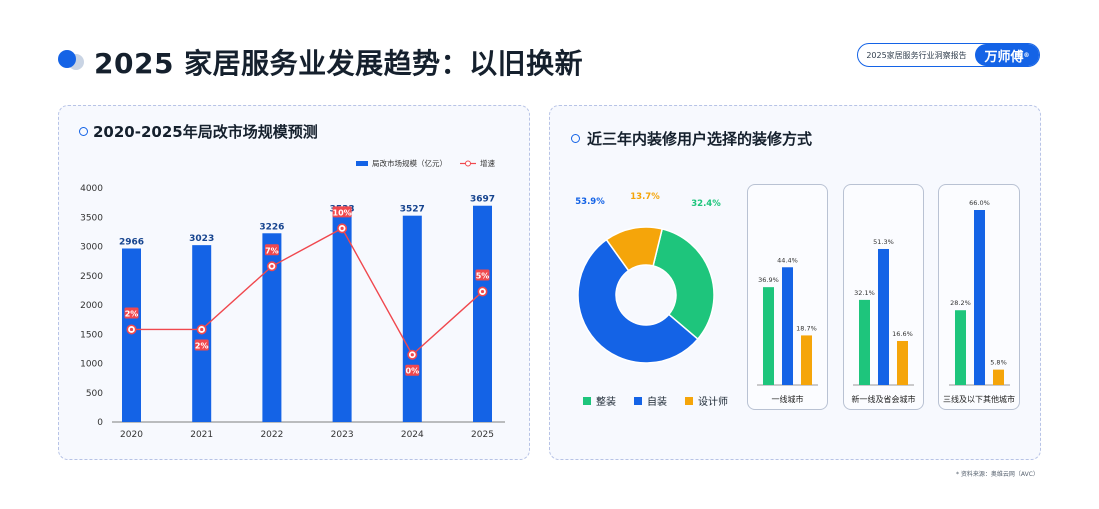 The image size is (1099, 509). I want to click on report-badge: 2025家居服务行业洞察报告 万师傅 ®, so click(948, 55).